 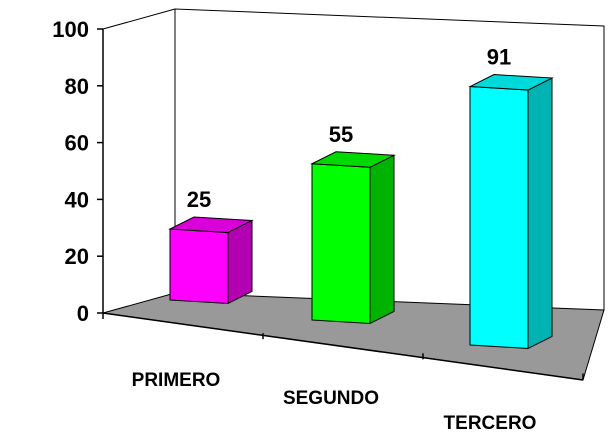 I want to click on x-tick-label: SEGUNDO, so click(x=331, y=398).